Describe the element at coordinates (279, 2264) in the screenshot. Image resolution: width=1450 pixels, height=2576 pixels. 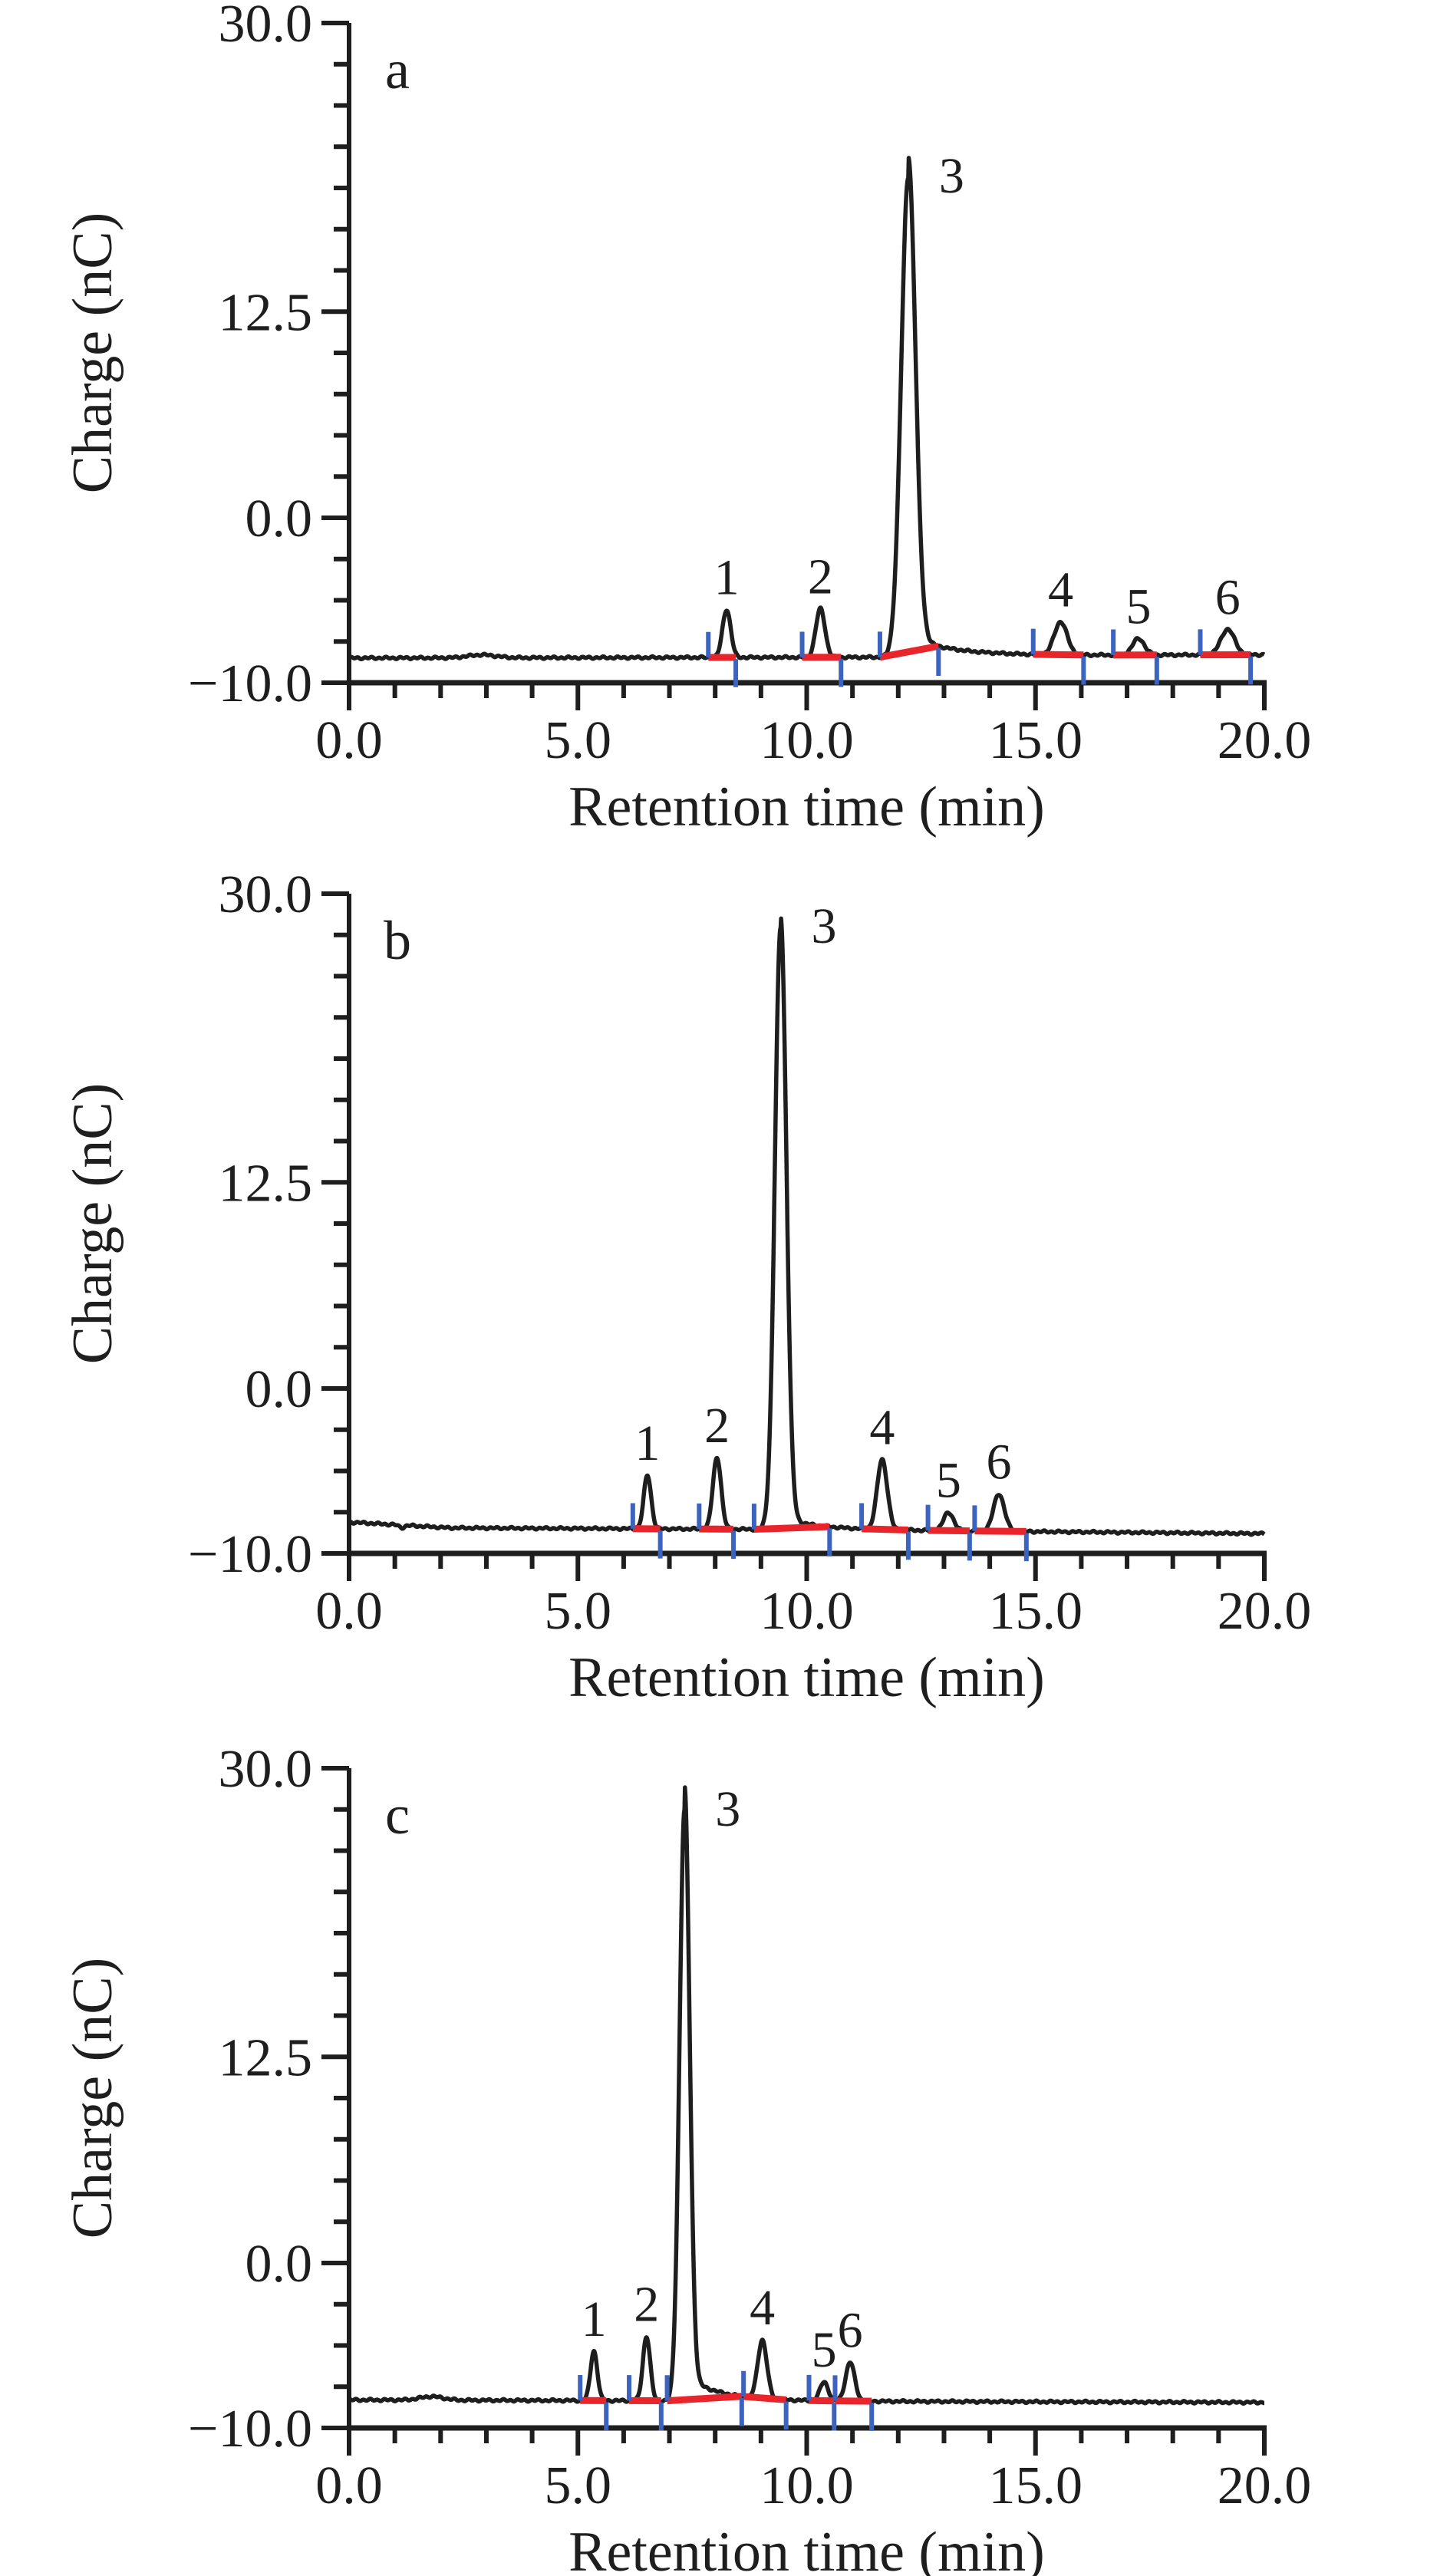
I see `y-tick-label-c: 0.0` at that location.